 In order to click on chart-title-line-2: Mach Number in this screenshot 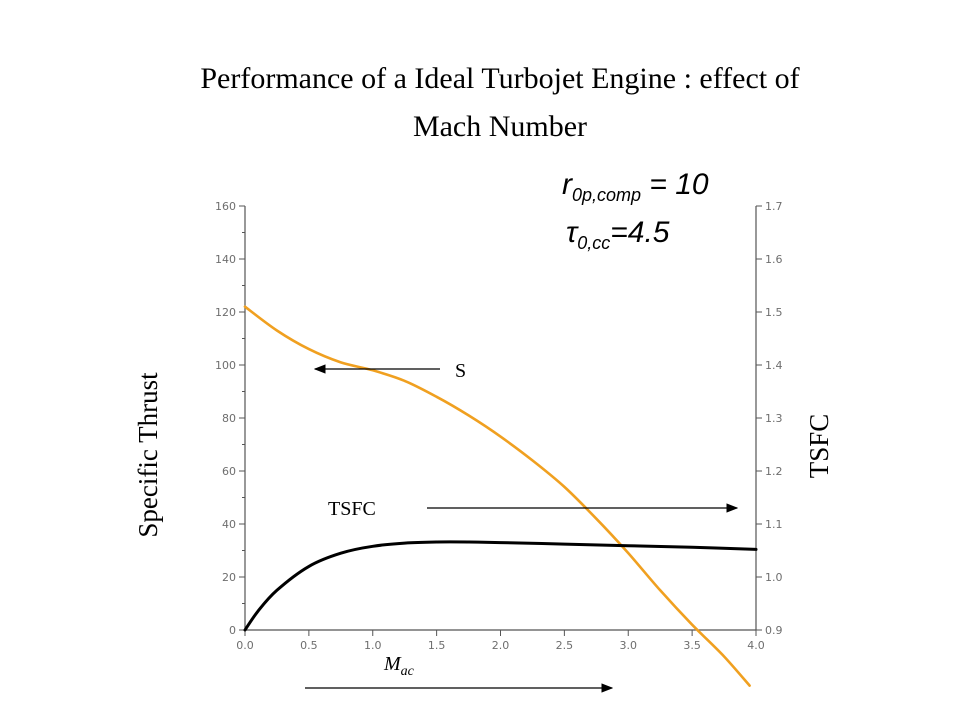, I will do `click(500, 126)`.